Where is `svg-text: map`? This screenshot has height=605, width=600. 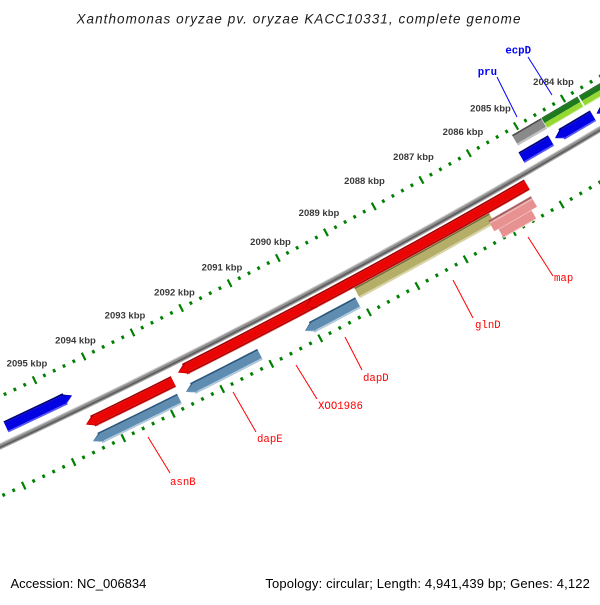
svg-text: map is located at coordinates (563, 279).